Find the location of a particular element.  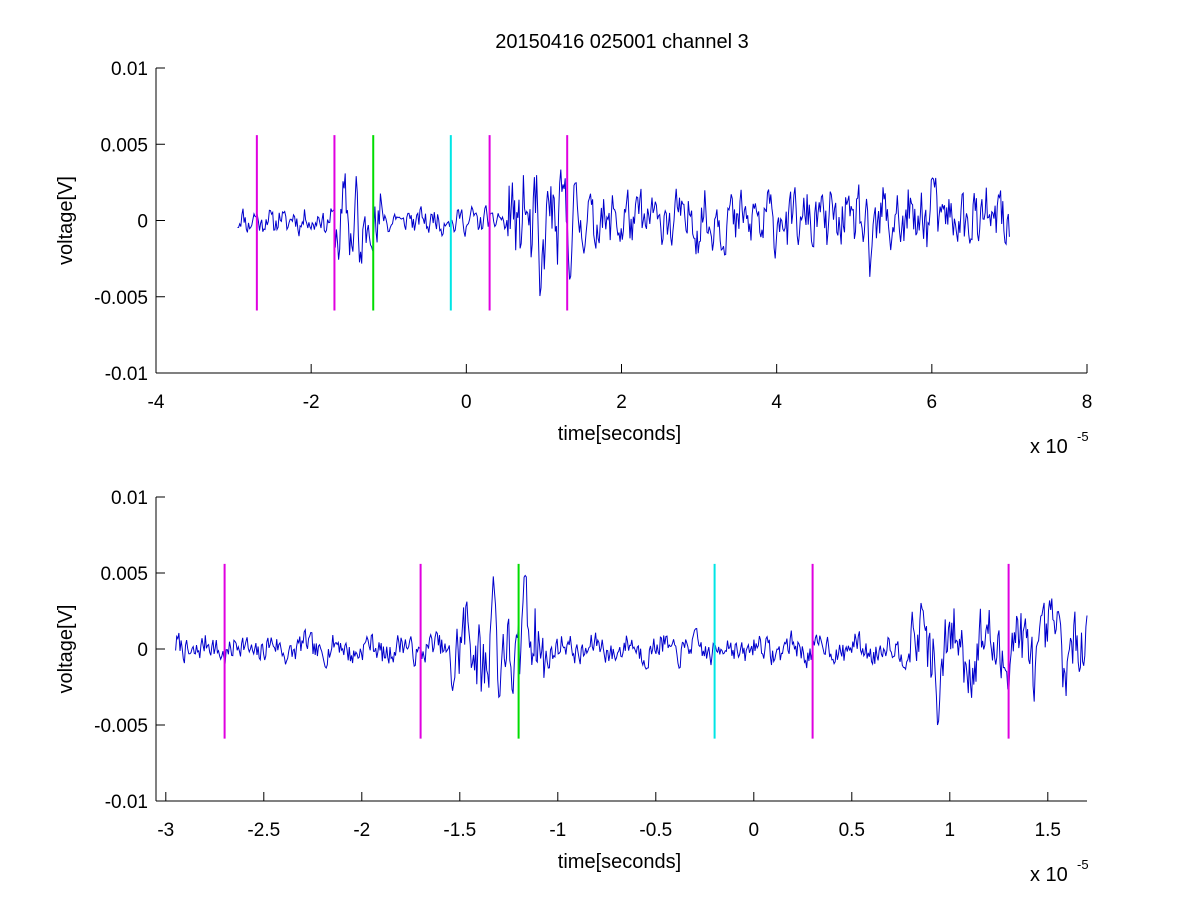

x-tick-label: -0.5 is located at coordinates (655, 830).